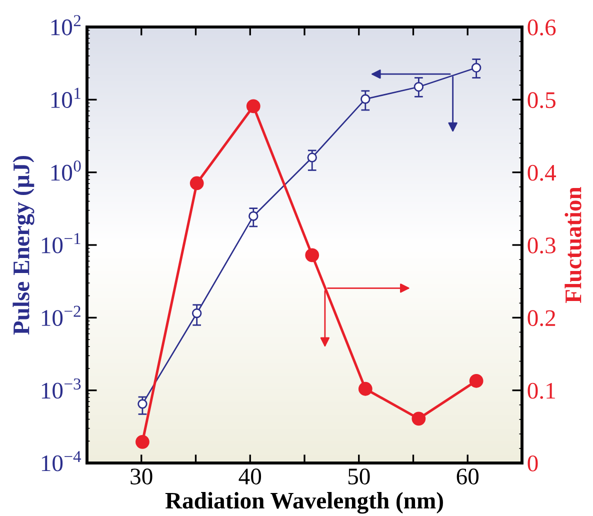  Describe the element at coordinates (542, 172) in the screenshot. I see `y2-tick-label: 0.4` at that location.